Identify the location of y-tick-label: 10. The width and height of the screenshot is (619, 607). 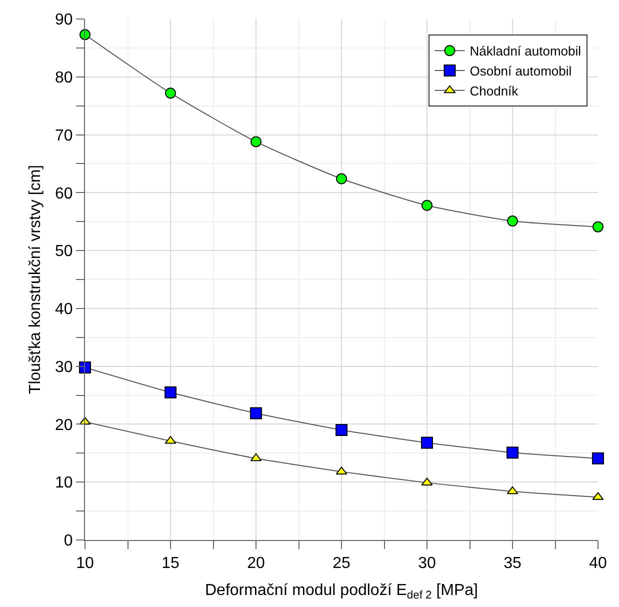
(64, 483).